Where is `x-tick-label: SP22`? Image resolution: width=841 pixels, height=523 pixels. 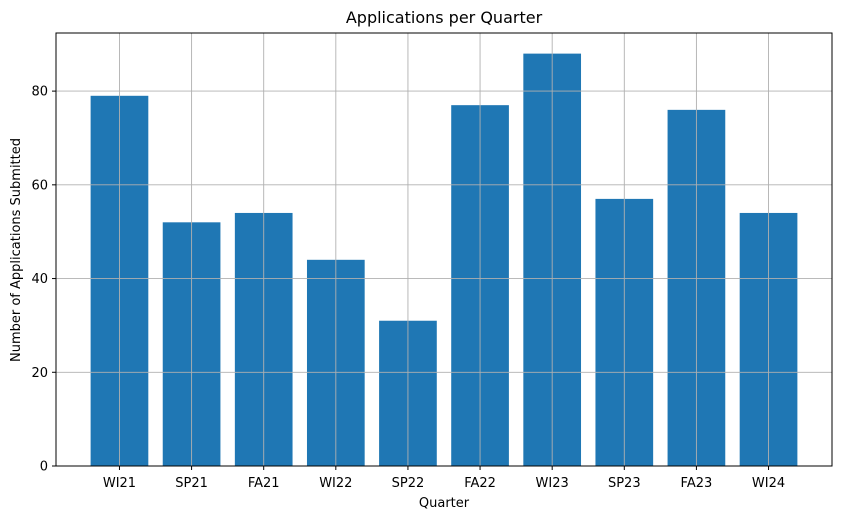
x-tick-label: SP22 is located at coordinates (408, 483).